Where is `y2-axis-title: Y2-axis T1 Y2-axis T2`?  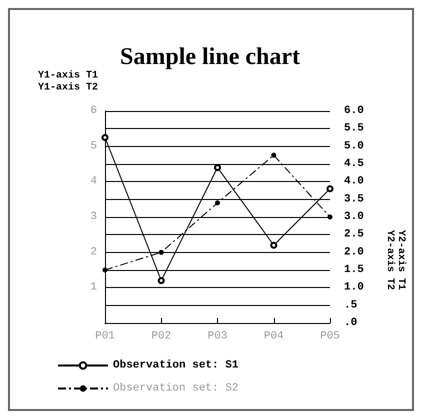 y2-axis-title: Y2-axis T1 Y2-axis T2 is located at coordinates (395, 260).